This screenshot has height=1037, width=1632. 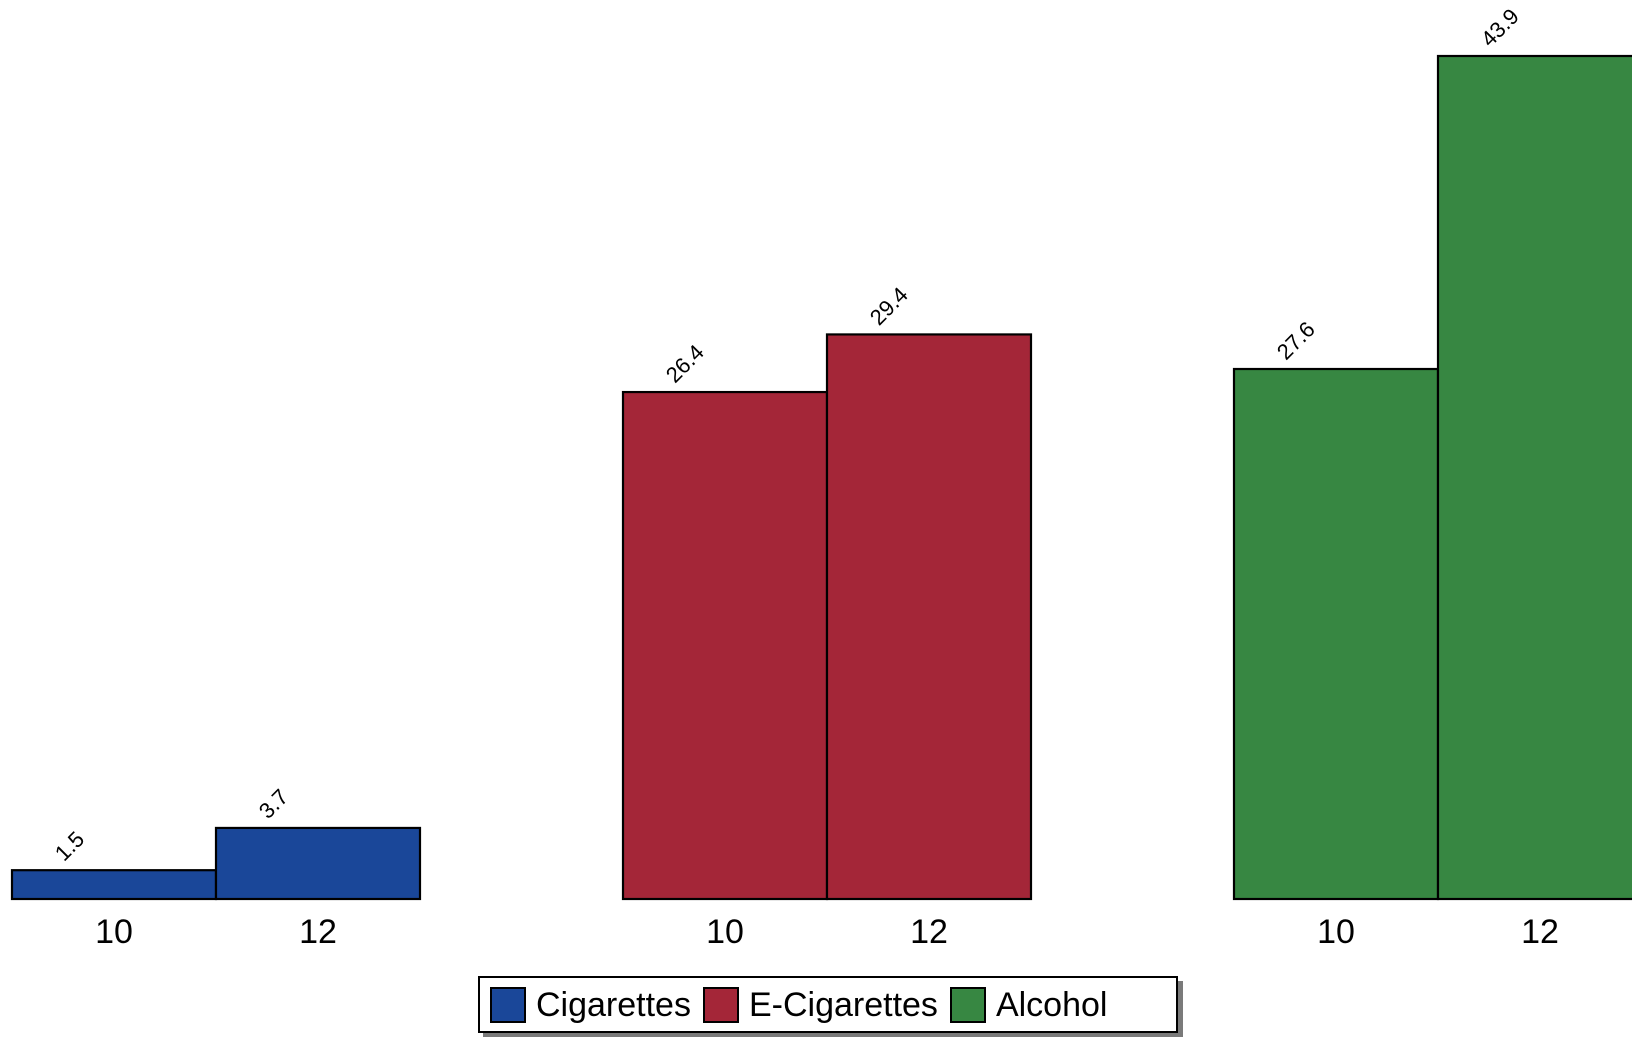 I want to click on data-label-alcohol-12: 43.9, so click(x=1500, y=28).